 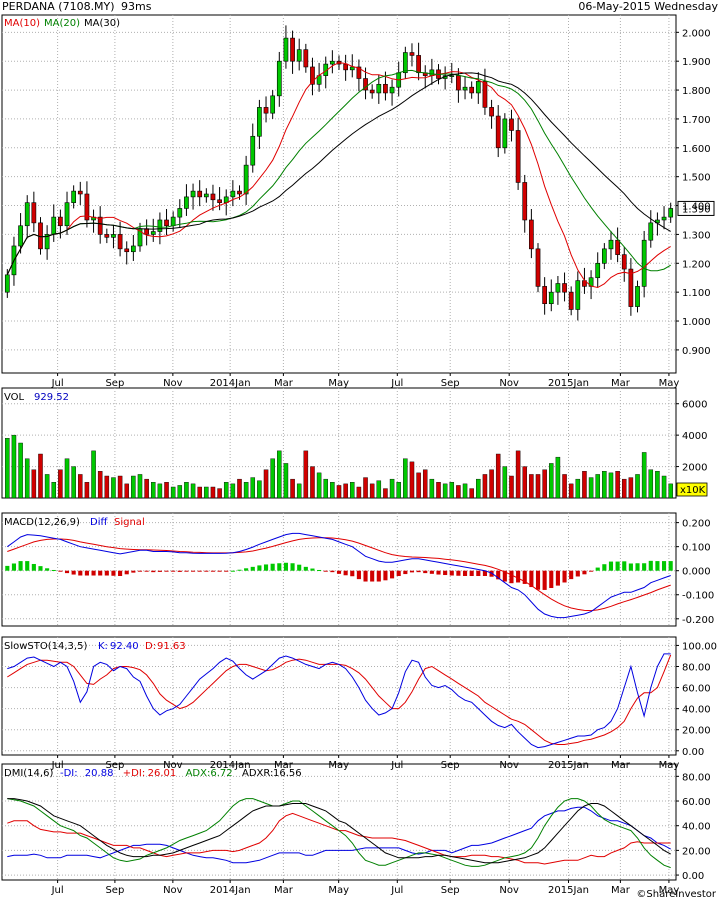 I want to click on sto-xtick-label: Jul, so click(x=396, y=765).